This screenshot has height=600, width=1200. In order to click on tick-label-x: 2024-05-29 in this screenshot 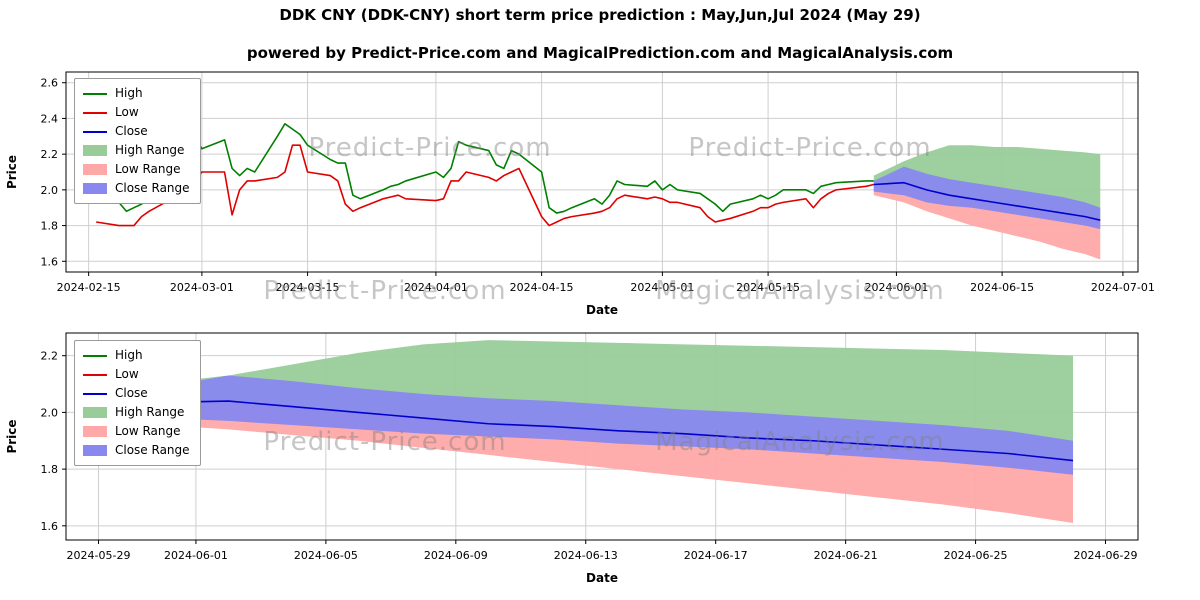, I will do `click(99, 555)`.